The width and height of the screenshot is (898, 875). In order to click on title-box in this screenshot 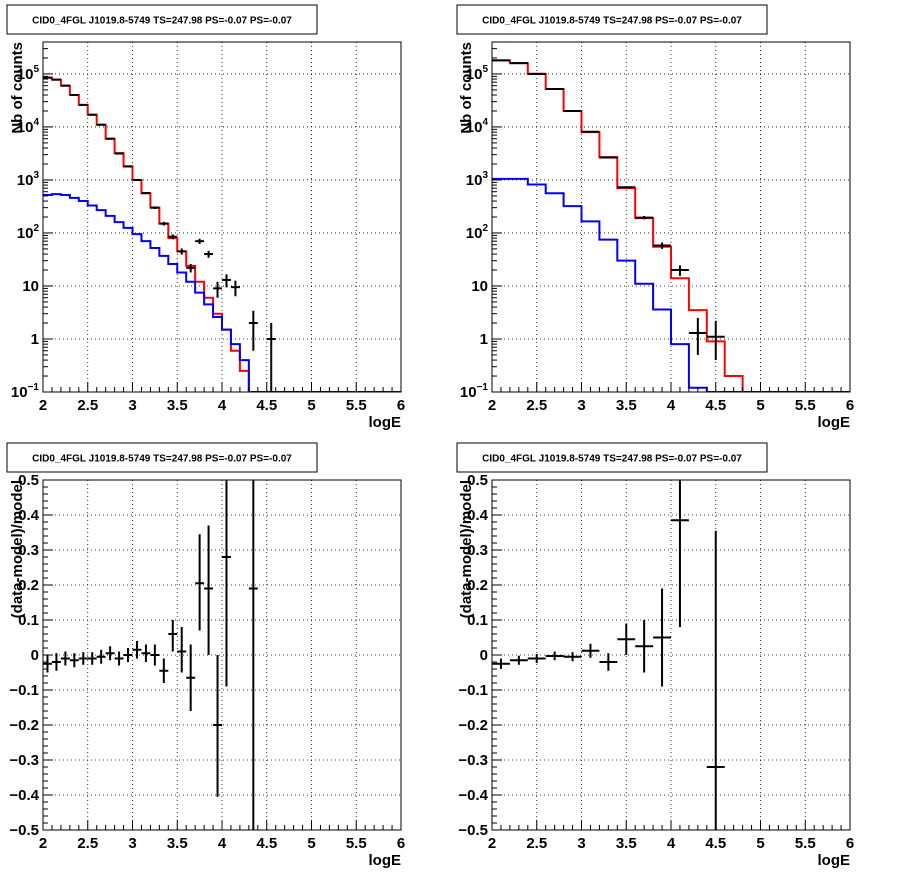, I will do `click(162, 457)`.